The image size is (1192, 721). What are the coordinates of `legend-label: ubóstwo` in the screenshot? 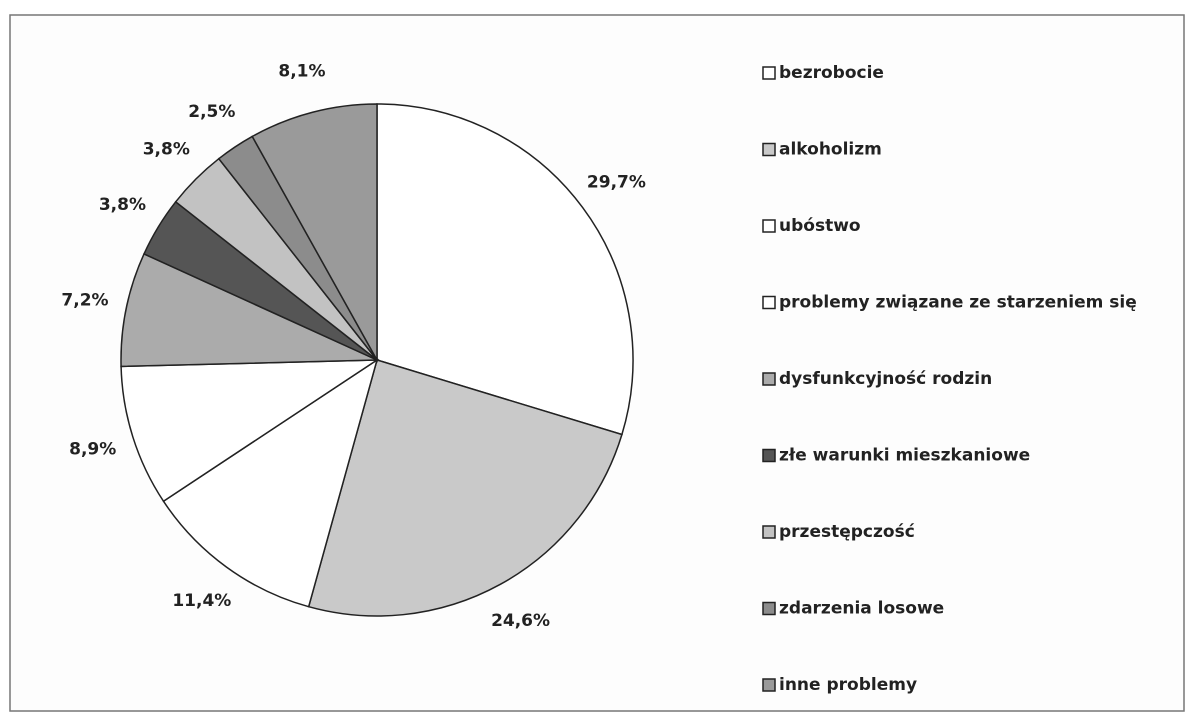 It's located at (820, 226).